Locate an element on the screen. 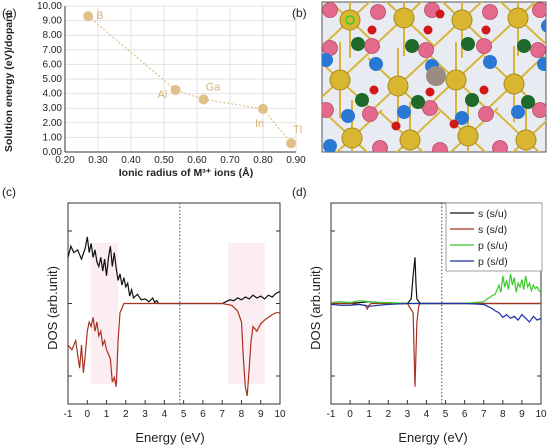 This screenshot has width=550, height=447. series-s-down is located at coordinates (436, 344).